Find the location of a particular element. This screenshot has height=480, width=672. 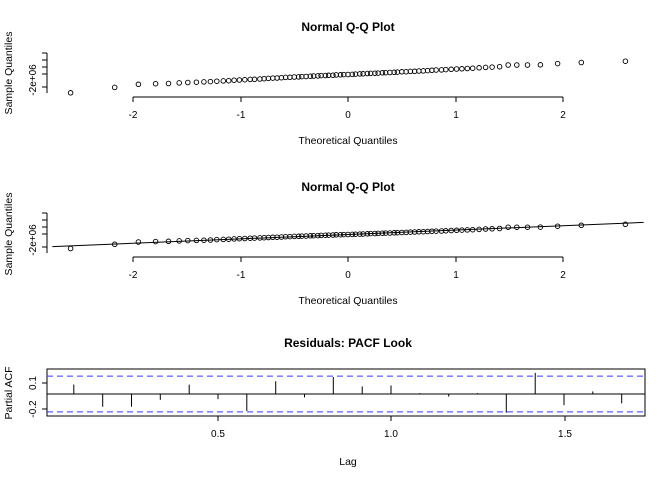

panel2-points is located at coordinates (348, 236).